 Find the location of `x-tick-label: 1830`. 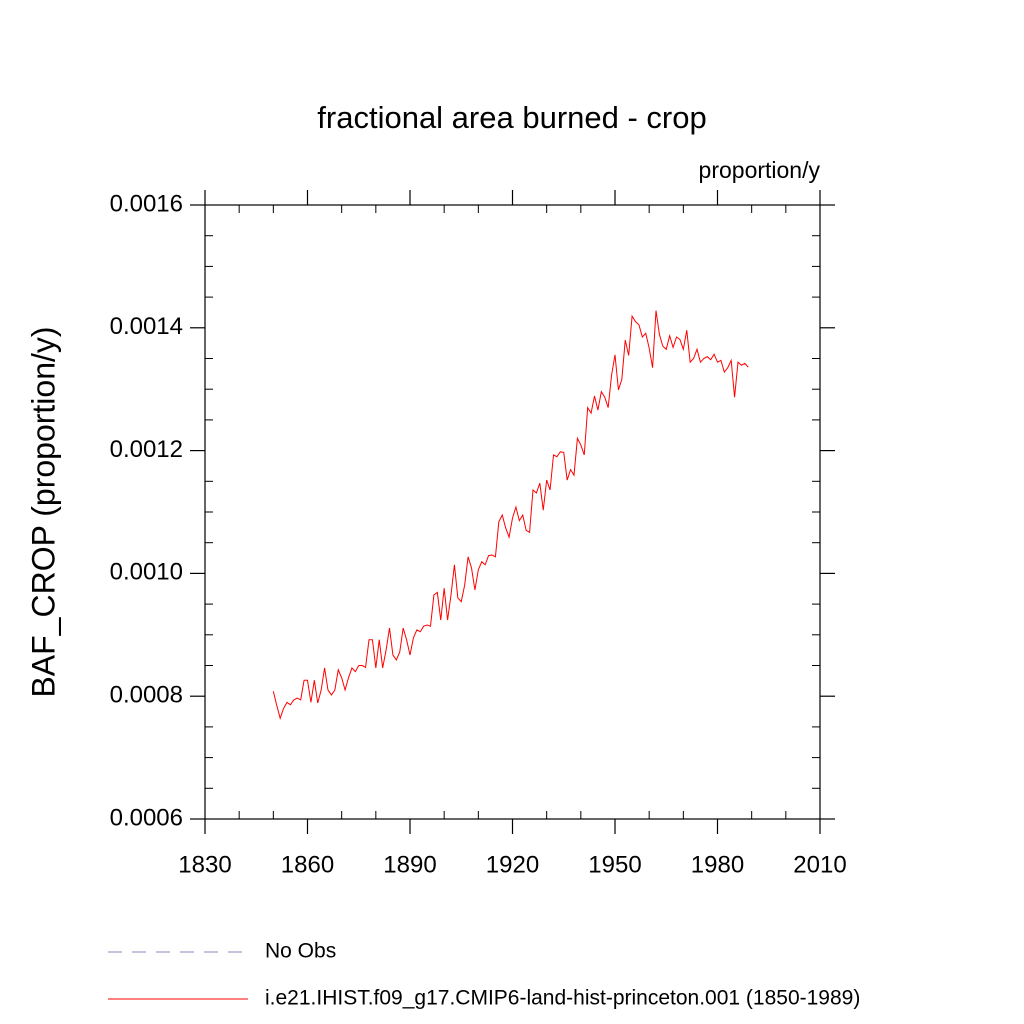

x-tick-label: 1830 is located at coordinates (204, 864).